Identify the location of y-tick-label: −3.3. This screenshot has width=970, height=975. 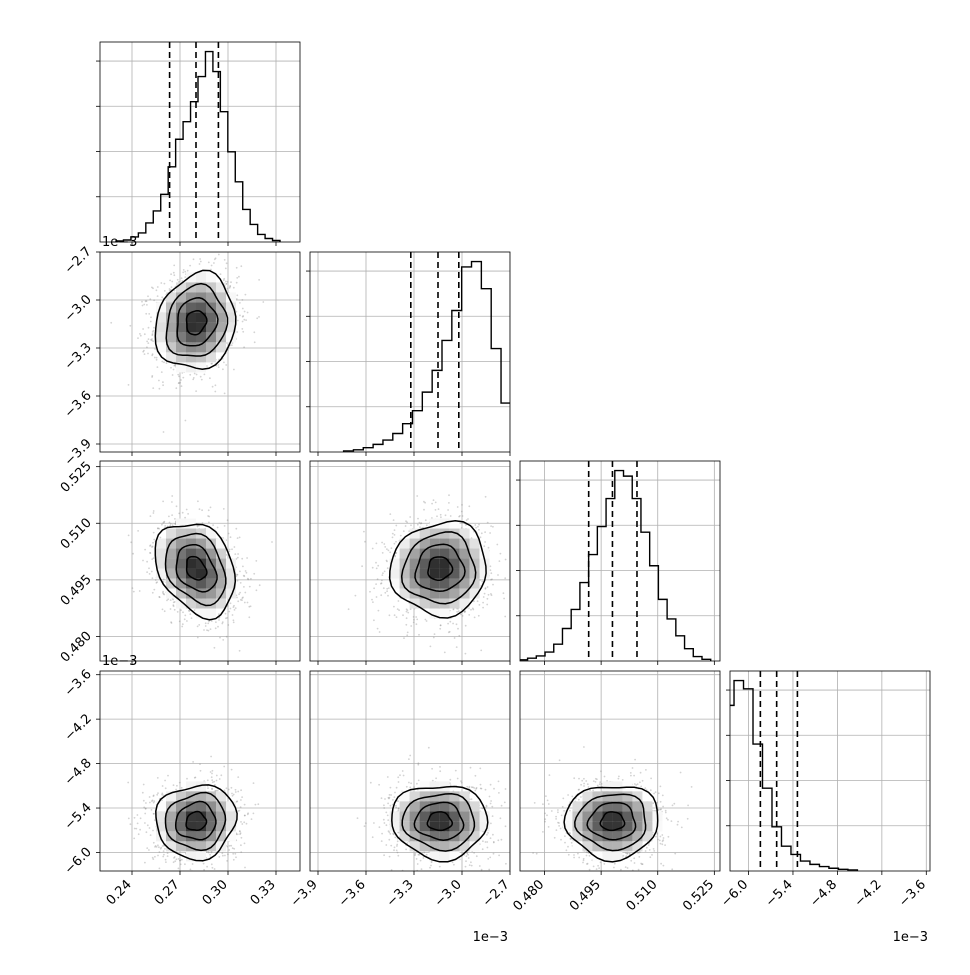
(78, 356).